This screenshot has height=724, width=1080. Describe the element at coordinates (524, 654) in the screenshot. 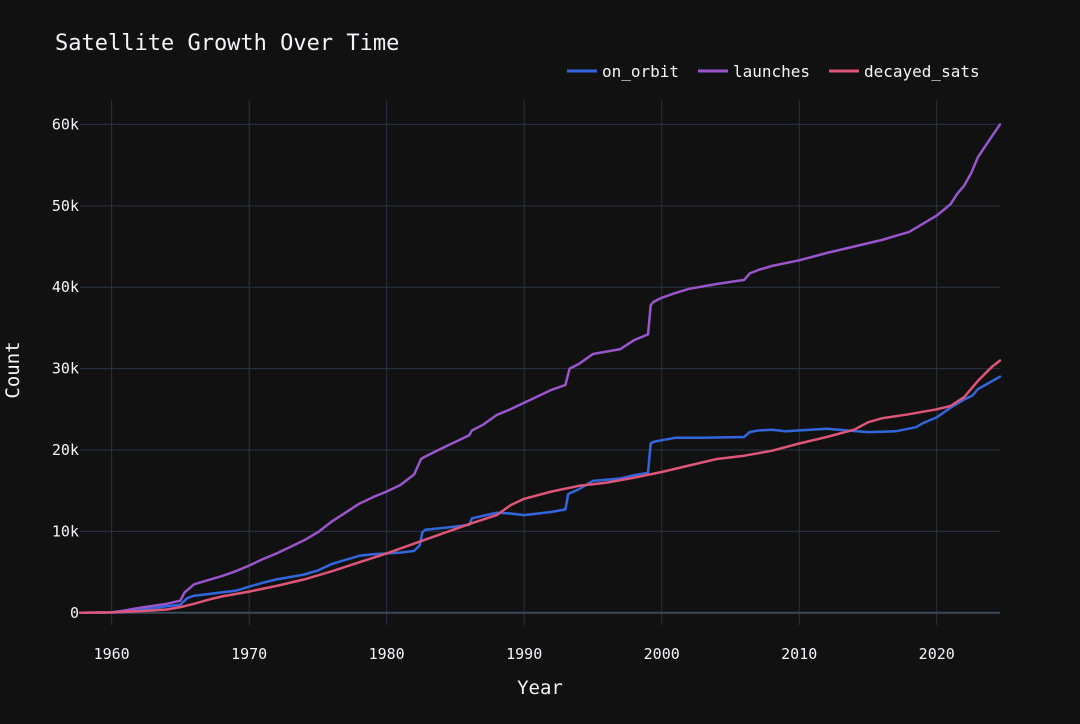

I see `x-tick-label: 1990` at that location.